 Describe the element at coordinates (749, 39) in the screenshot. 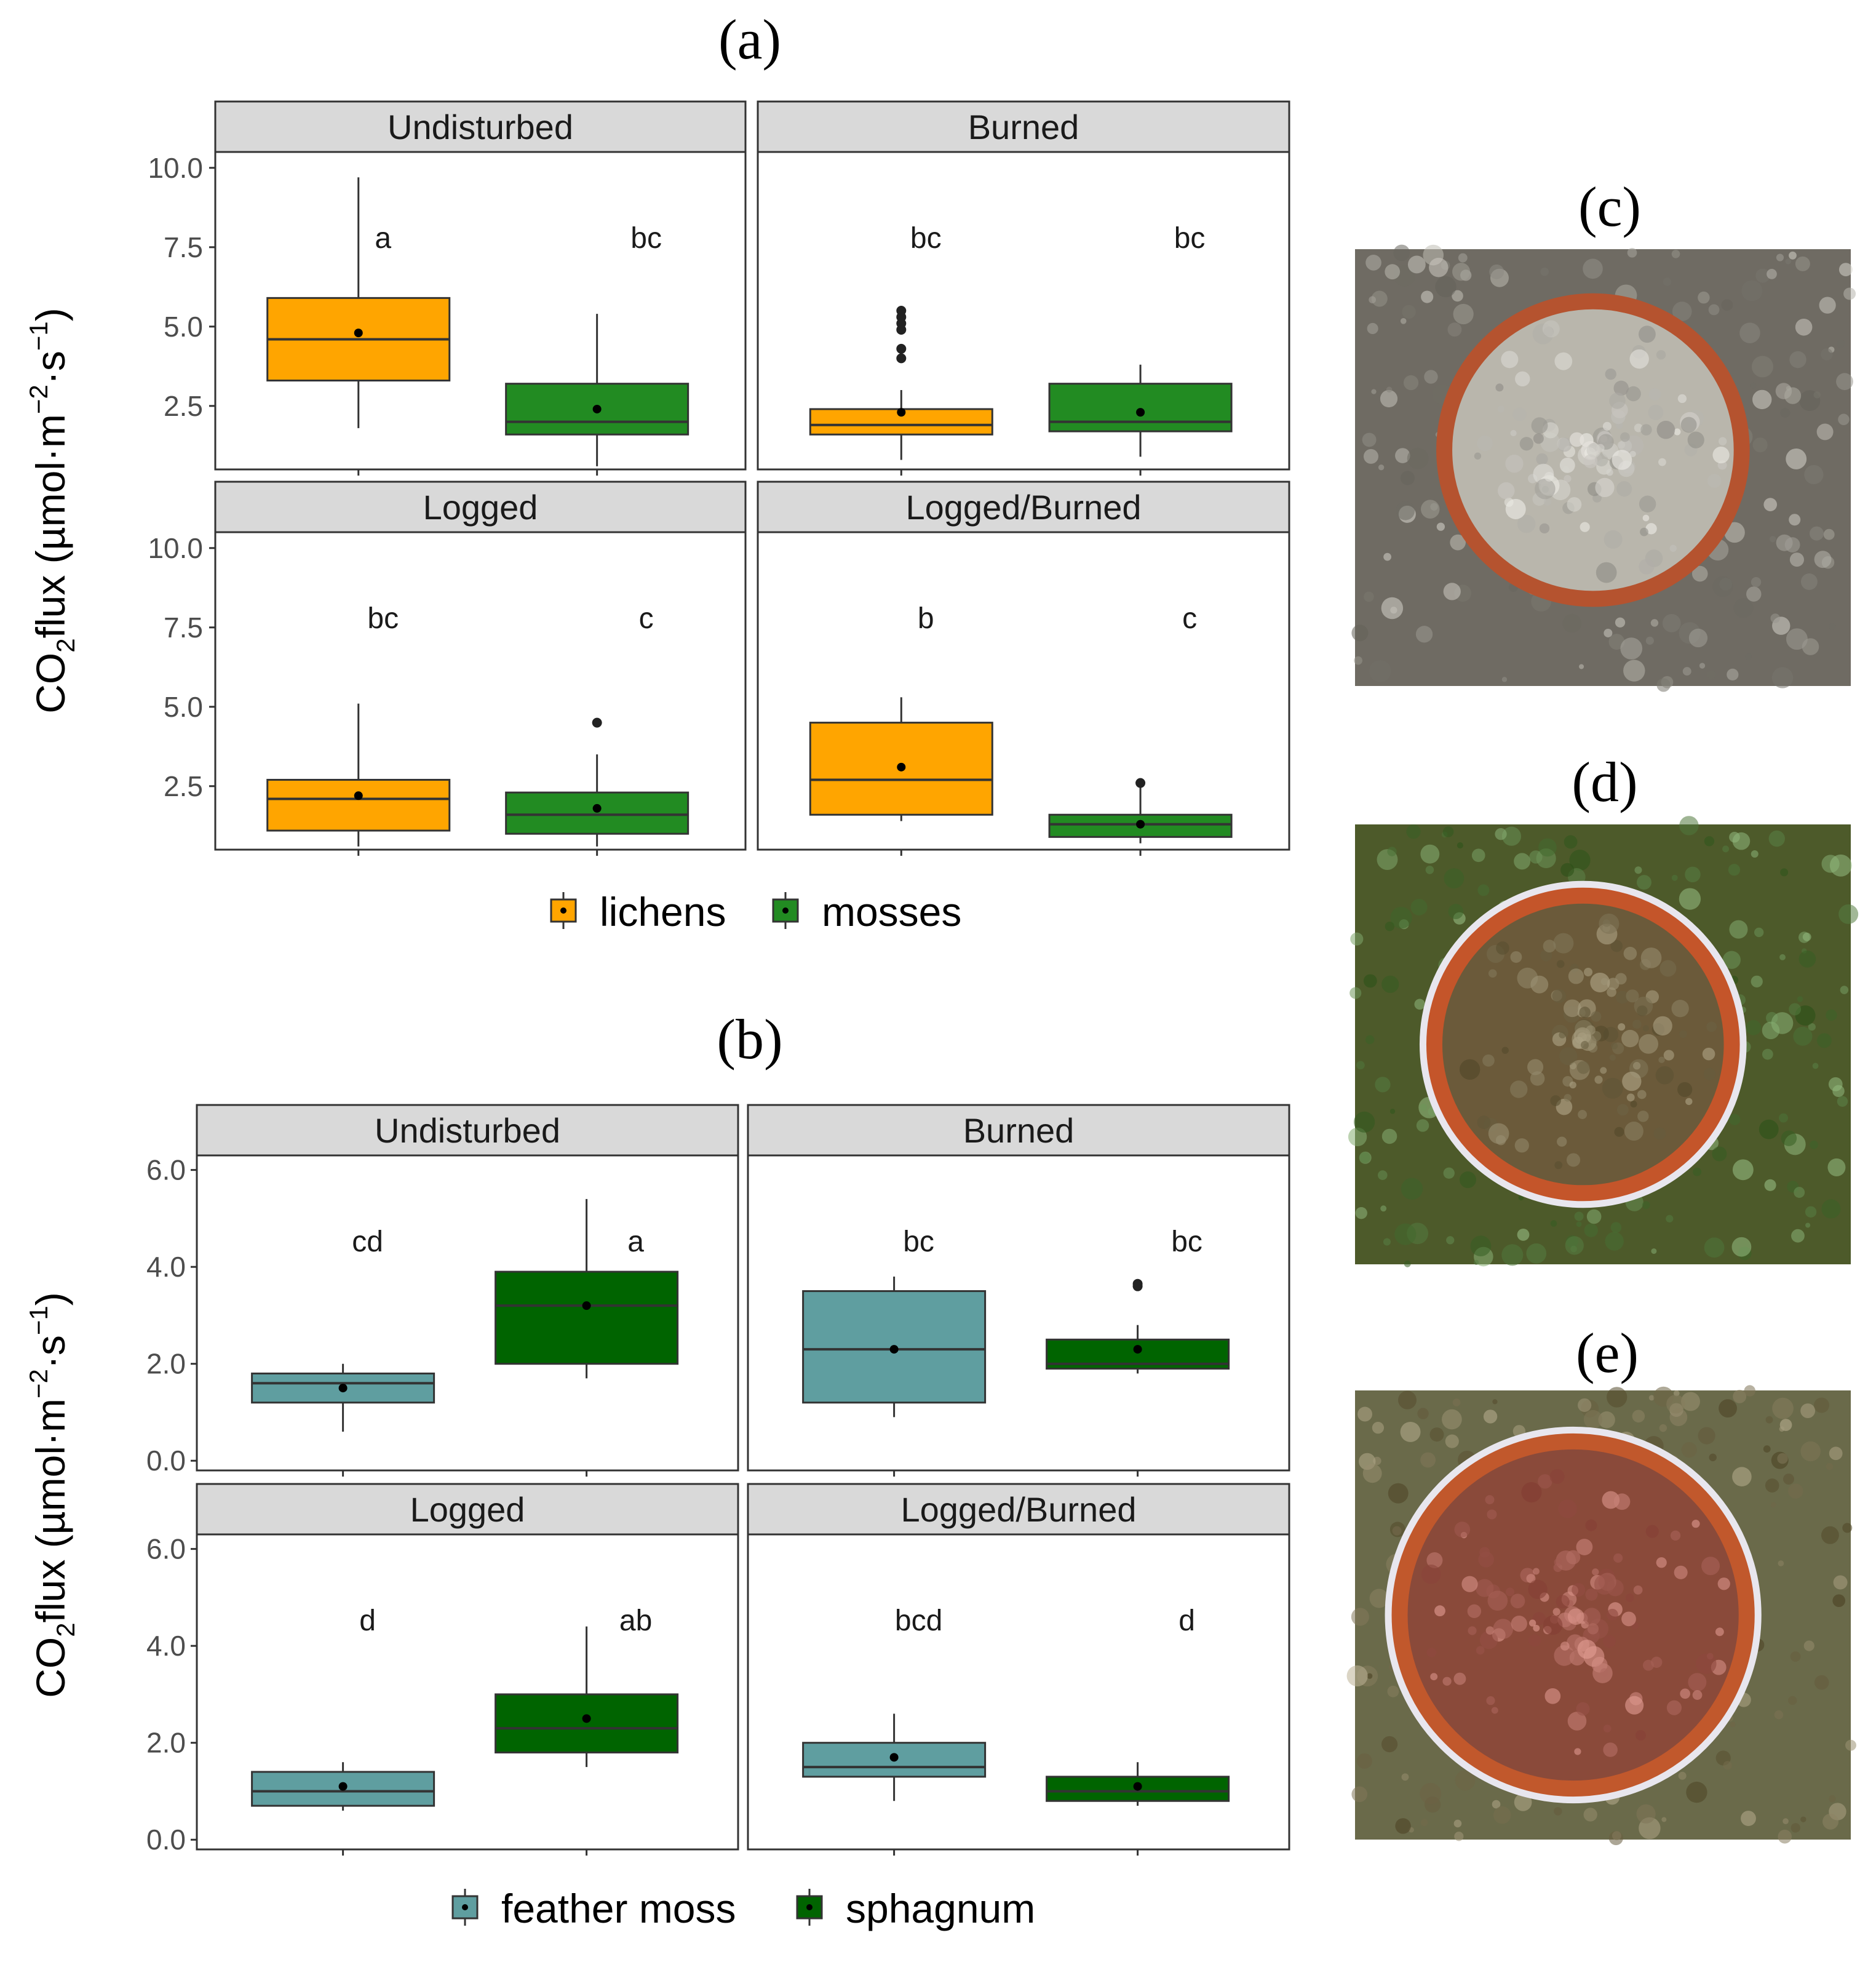

I see `panel-label-a: (a)` at that location.